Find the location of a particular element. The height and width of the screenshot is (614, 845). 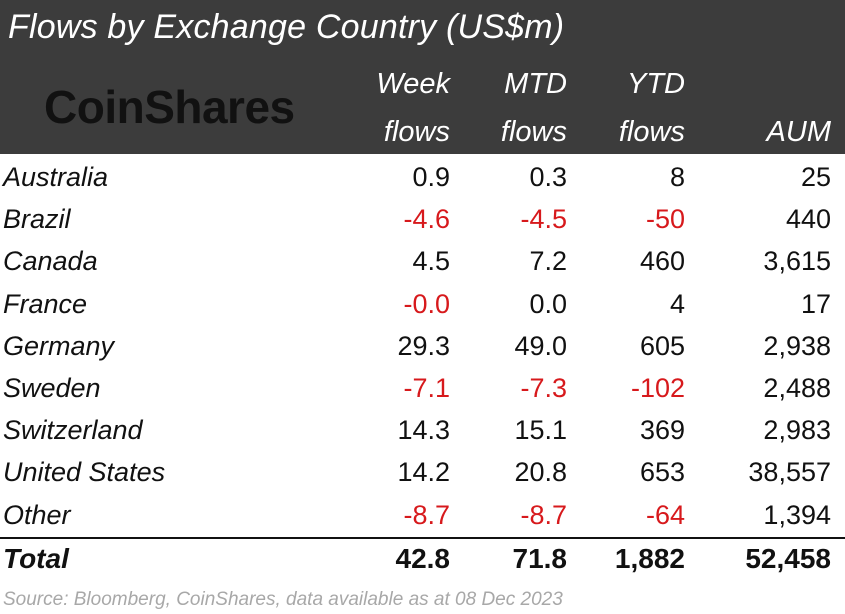

cell-aum: 2,488 is located at coordinates (797, 388).